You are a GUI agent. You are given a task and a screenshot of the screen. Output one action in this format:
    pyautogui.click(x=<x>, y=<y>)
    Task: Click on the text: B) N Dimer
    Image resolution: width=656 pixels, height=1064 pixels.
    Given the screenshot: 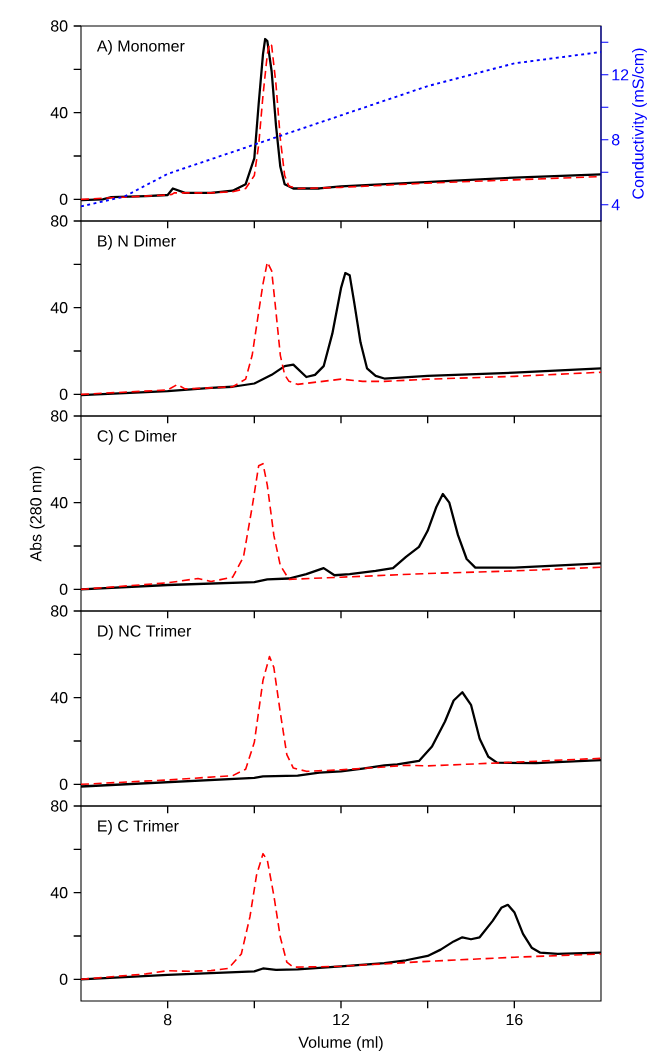 What is the action you would take?
    pyautogui.click(x=137, y=242)
    